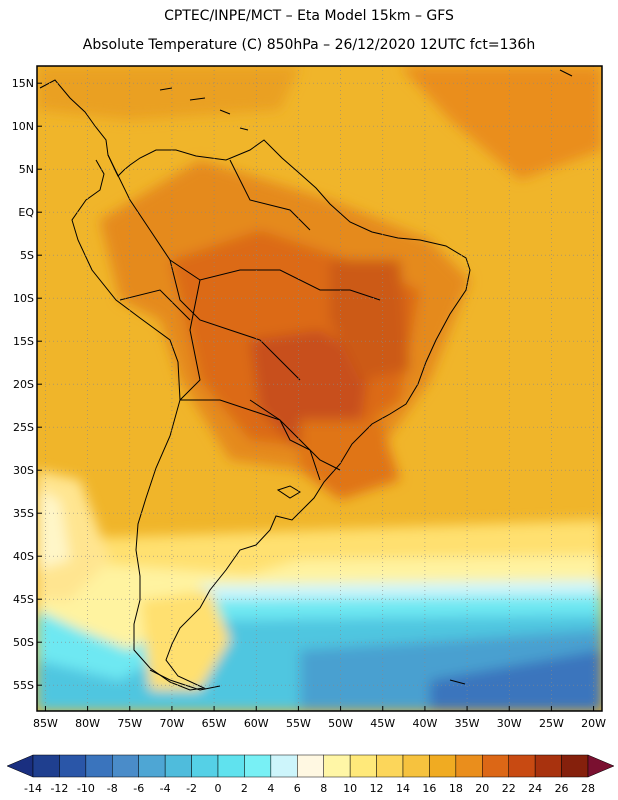 The image size is (618, 800). What do you see at coordinates (23, 384) in the screenshot?
I see `lat-label: 20S` at bounding box center [23, 384].